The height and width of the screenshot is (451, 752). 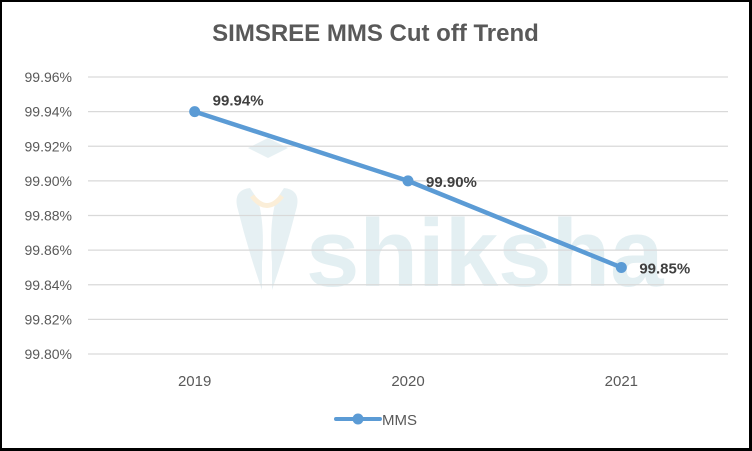 What do you see at coordinates (48, 354) in the screenshot?
I see `y-tick-label: 99.80%` at bounding box center [48, 354].